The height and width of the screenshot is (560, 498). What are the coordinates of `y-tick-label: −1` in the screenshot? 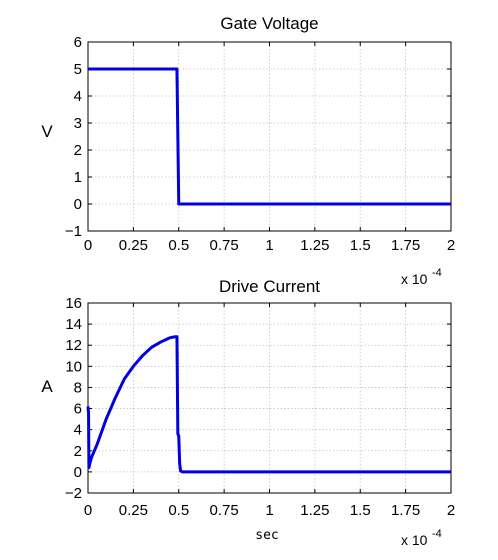 It's located at (73, 231).